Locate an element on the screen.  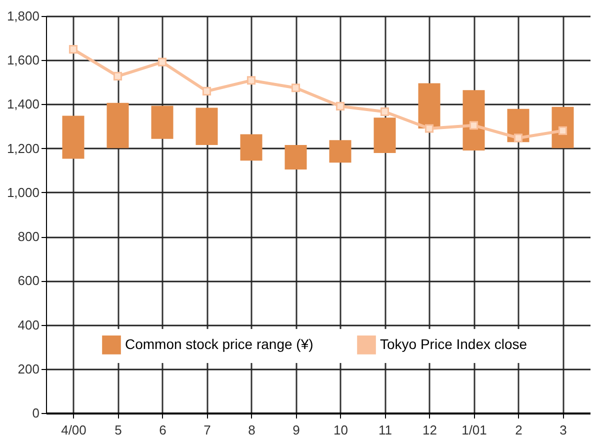
x-tick-label: 10 is located at coordinates (341, 430).